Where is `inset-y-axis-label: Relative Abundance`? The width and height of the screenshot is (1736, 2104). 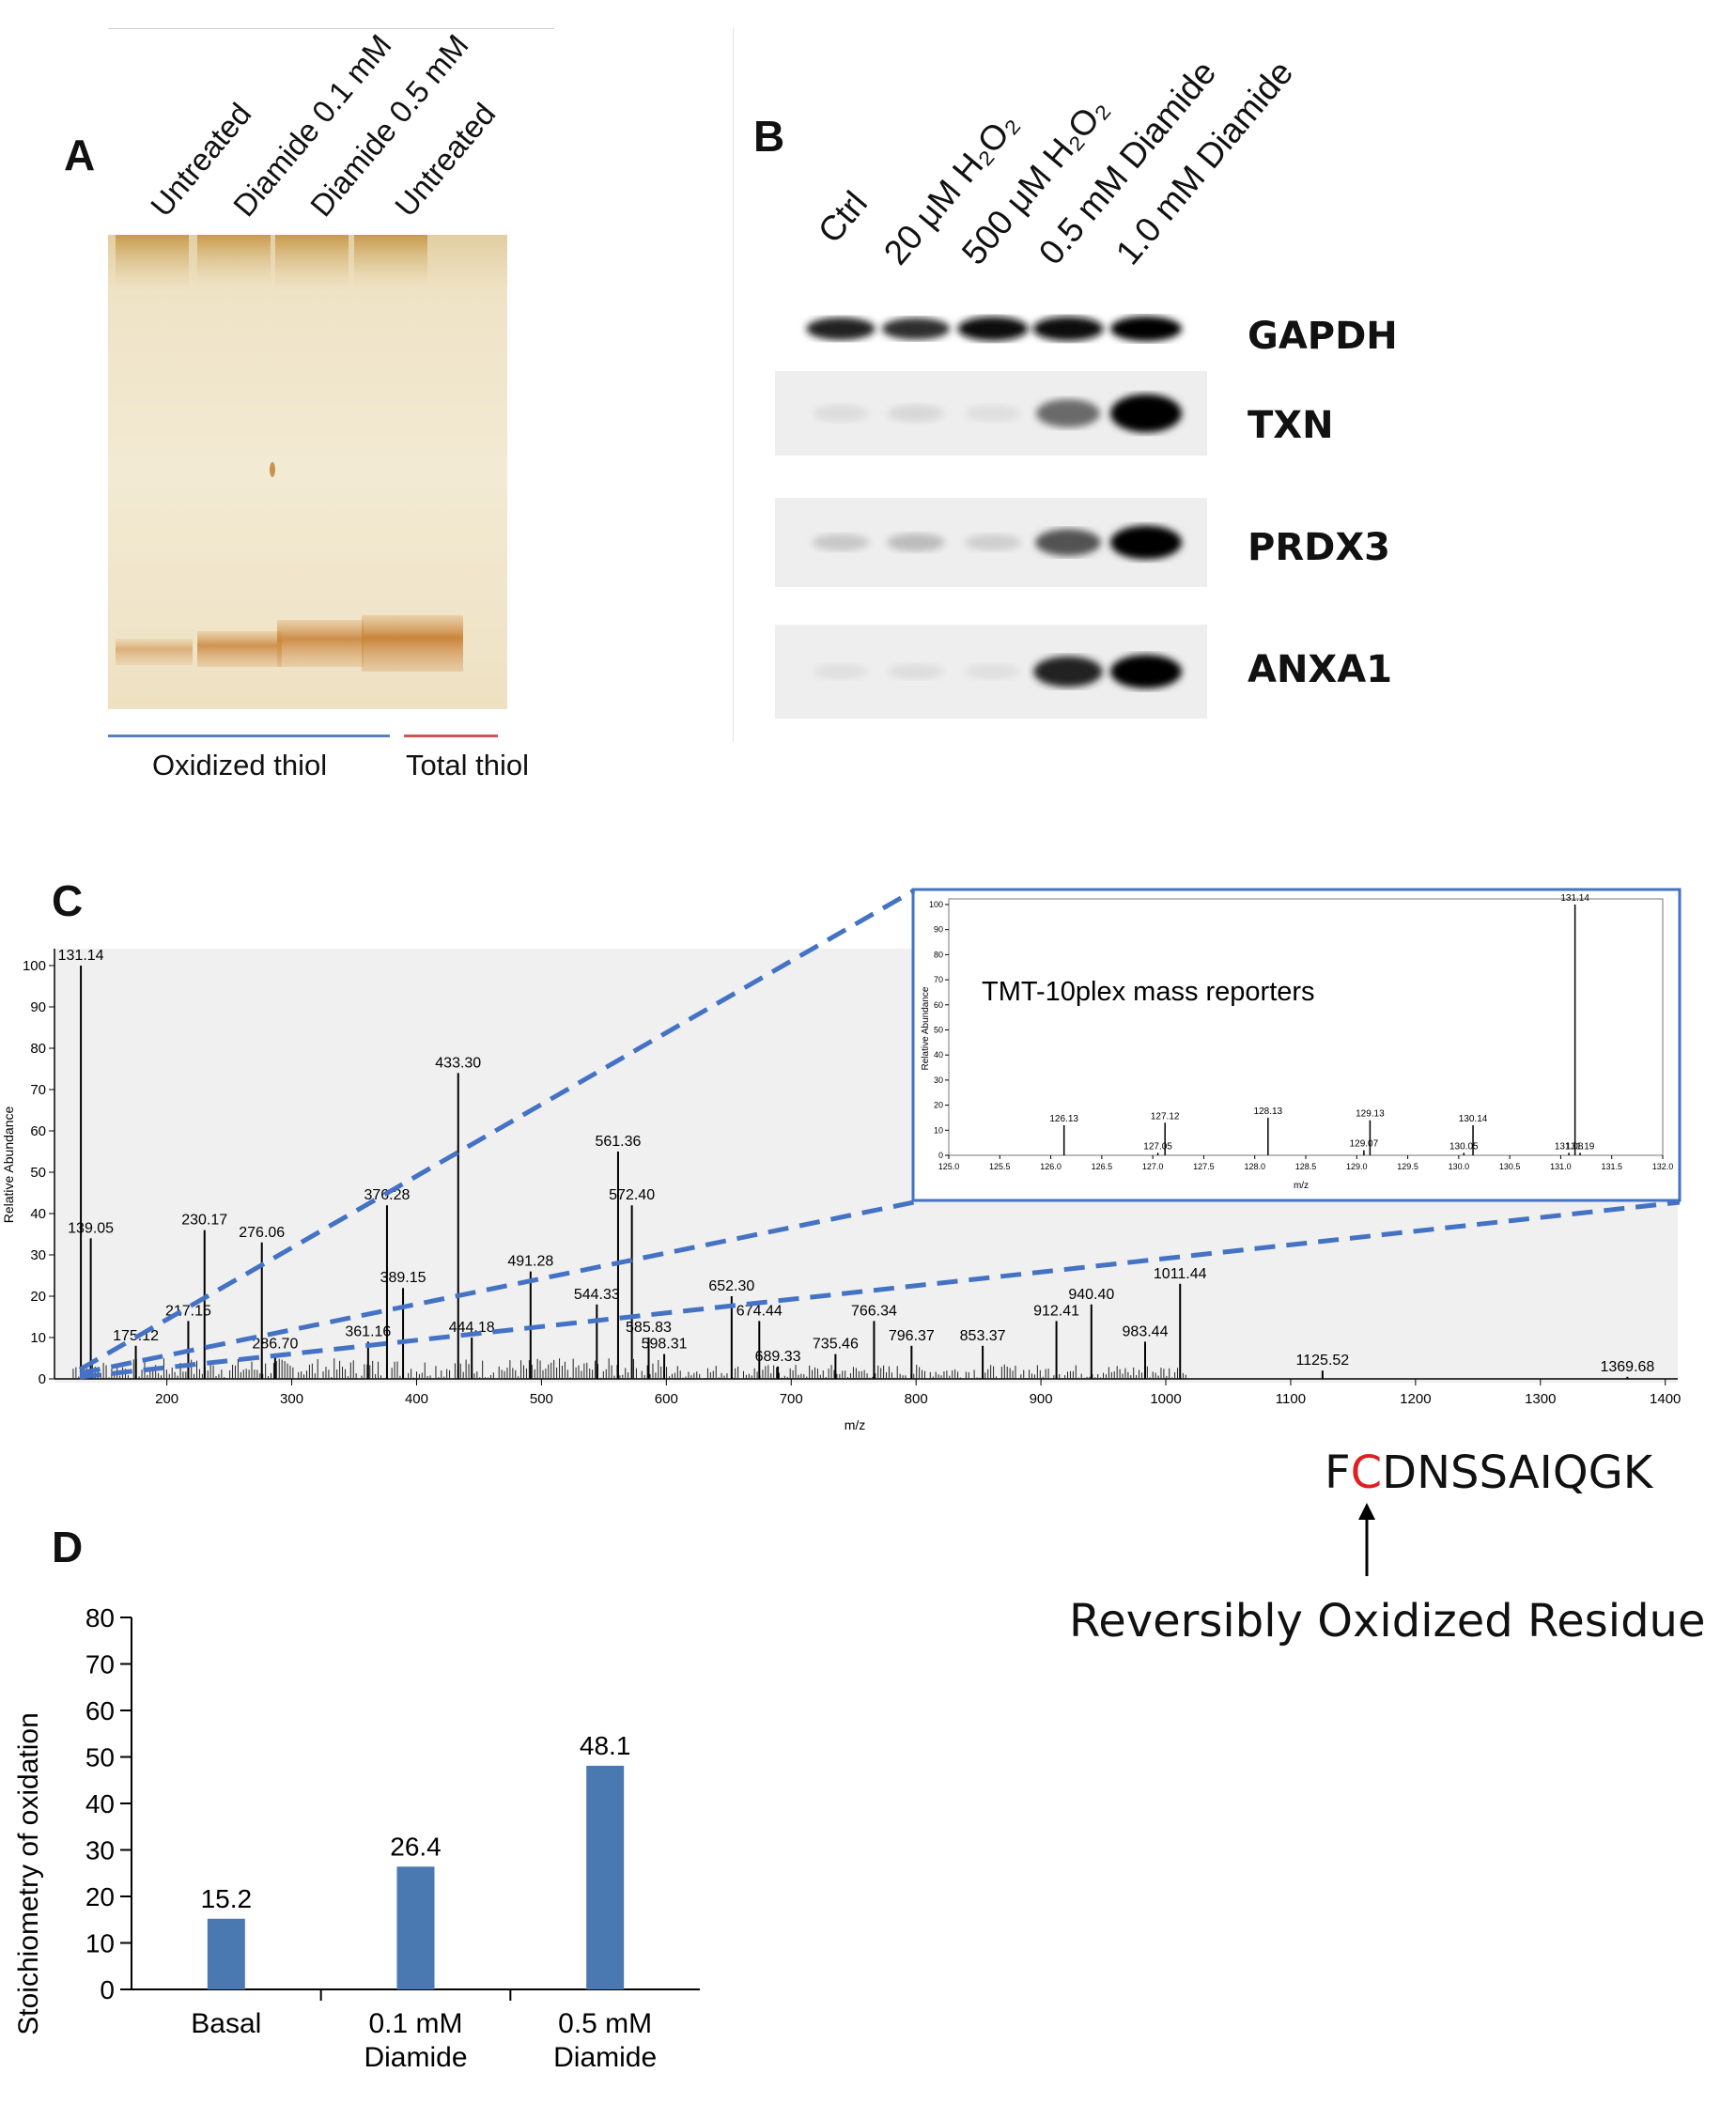
inset-y-axis-label: Relative Abundance is located at coordinates (926, 1028).